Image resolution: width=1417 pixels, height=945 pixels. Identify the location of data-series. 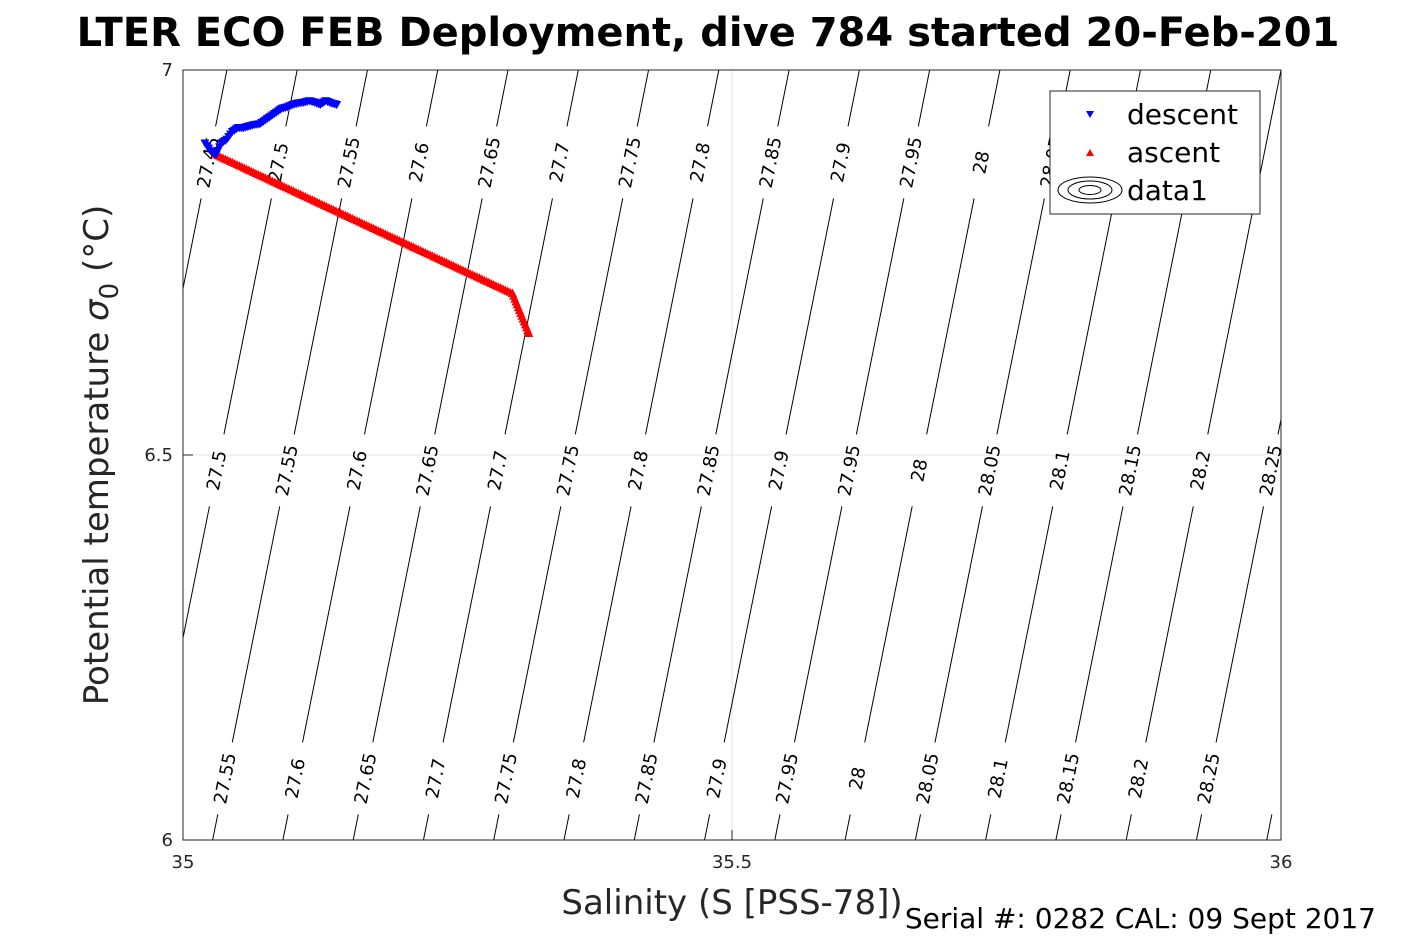
(367, 217).